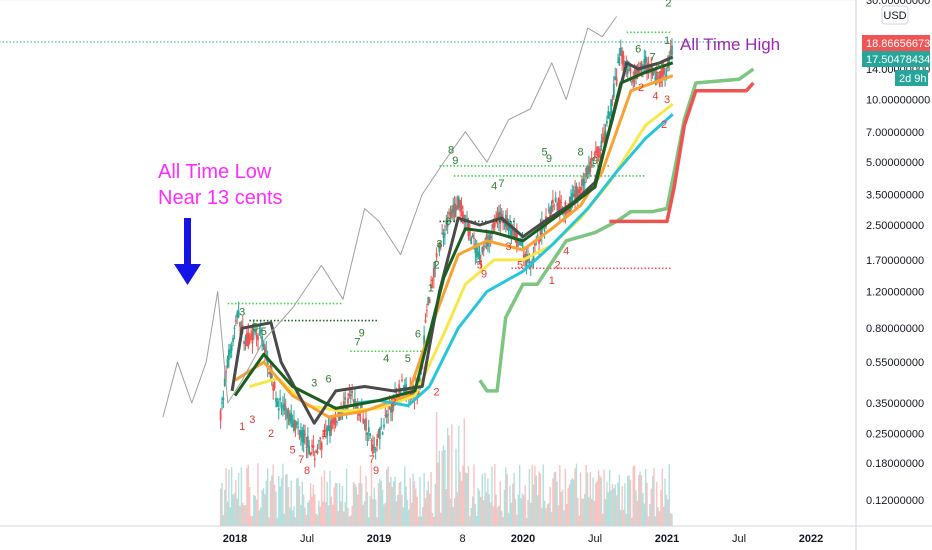  Describe the element at coordinates (638, 50) in the screenshot. I see `sequential-count-label: 6` at that location.